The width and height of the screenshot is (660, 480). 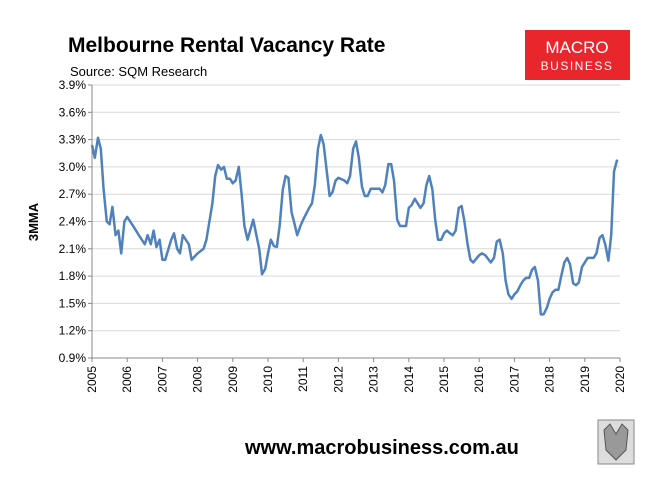 I want to click on logo-text: BUSINESS, so click(x=577, y=66).